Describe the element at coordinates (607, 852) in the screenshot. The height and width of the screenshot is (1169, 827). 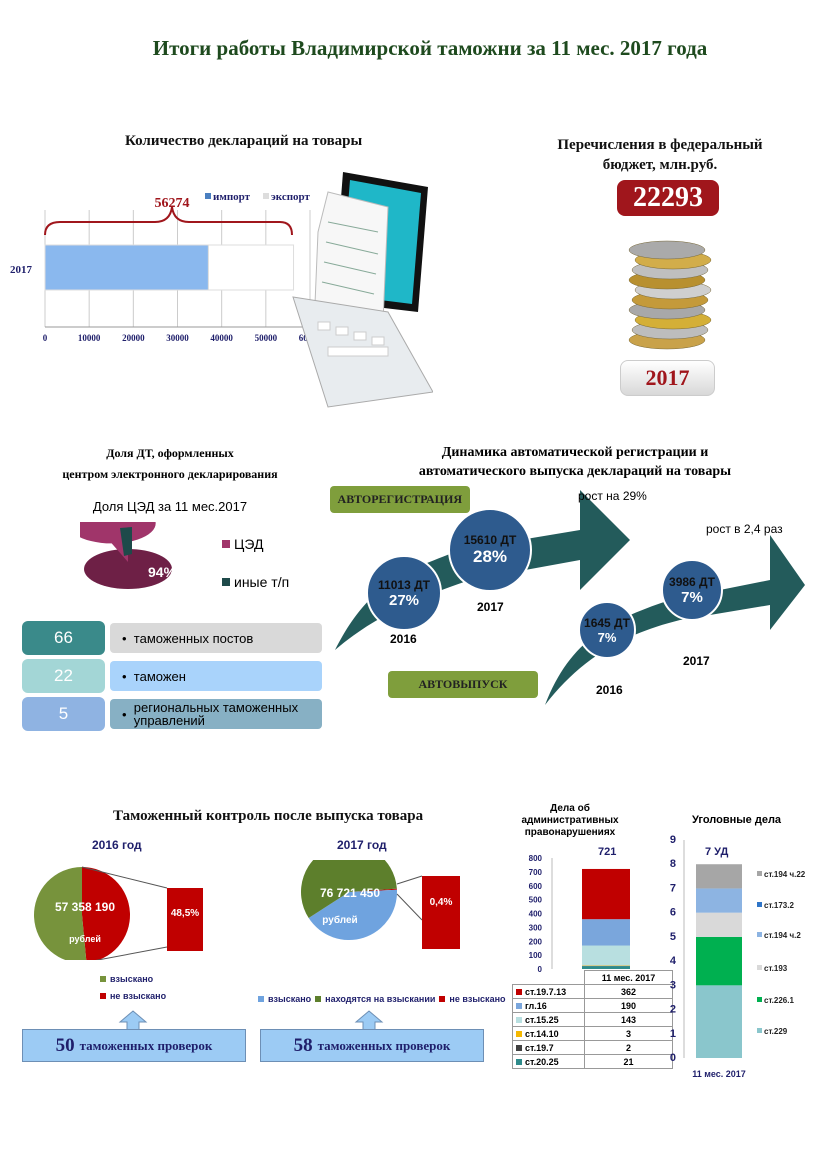
I see `admin-total: 721` at that location.